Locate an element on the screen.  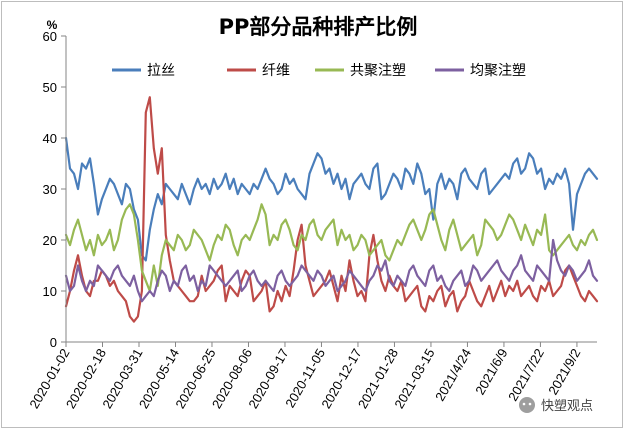
x-tick-label: 2021/9/2 is located at coordinates (564, 371).